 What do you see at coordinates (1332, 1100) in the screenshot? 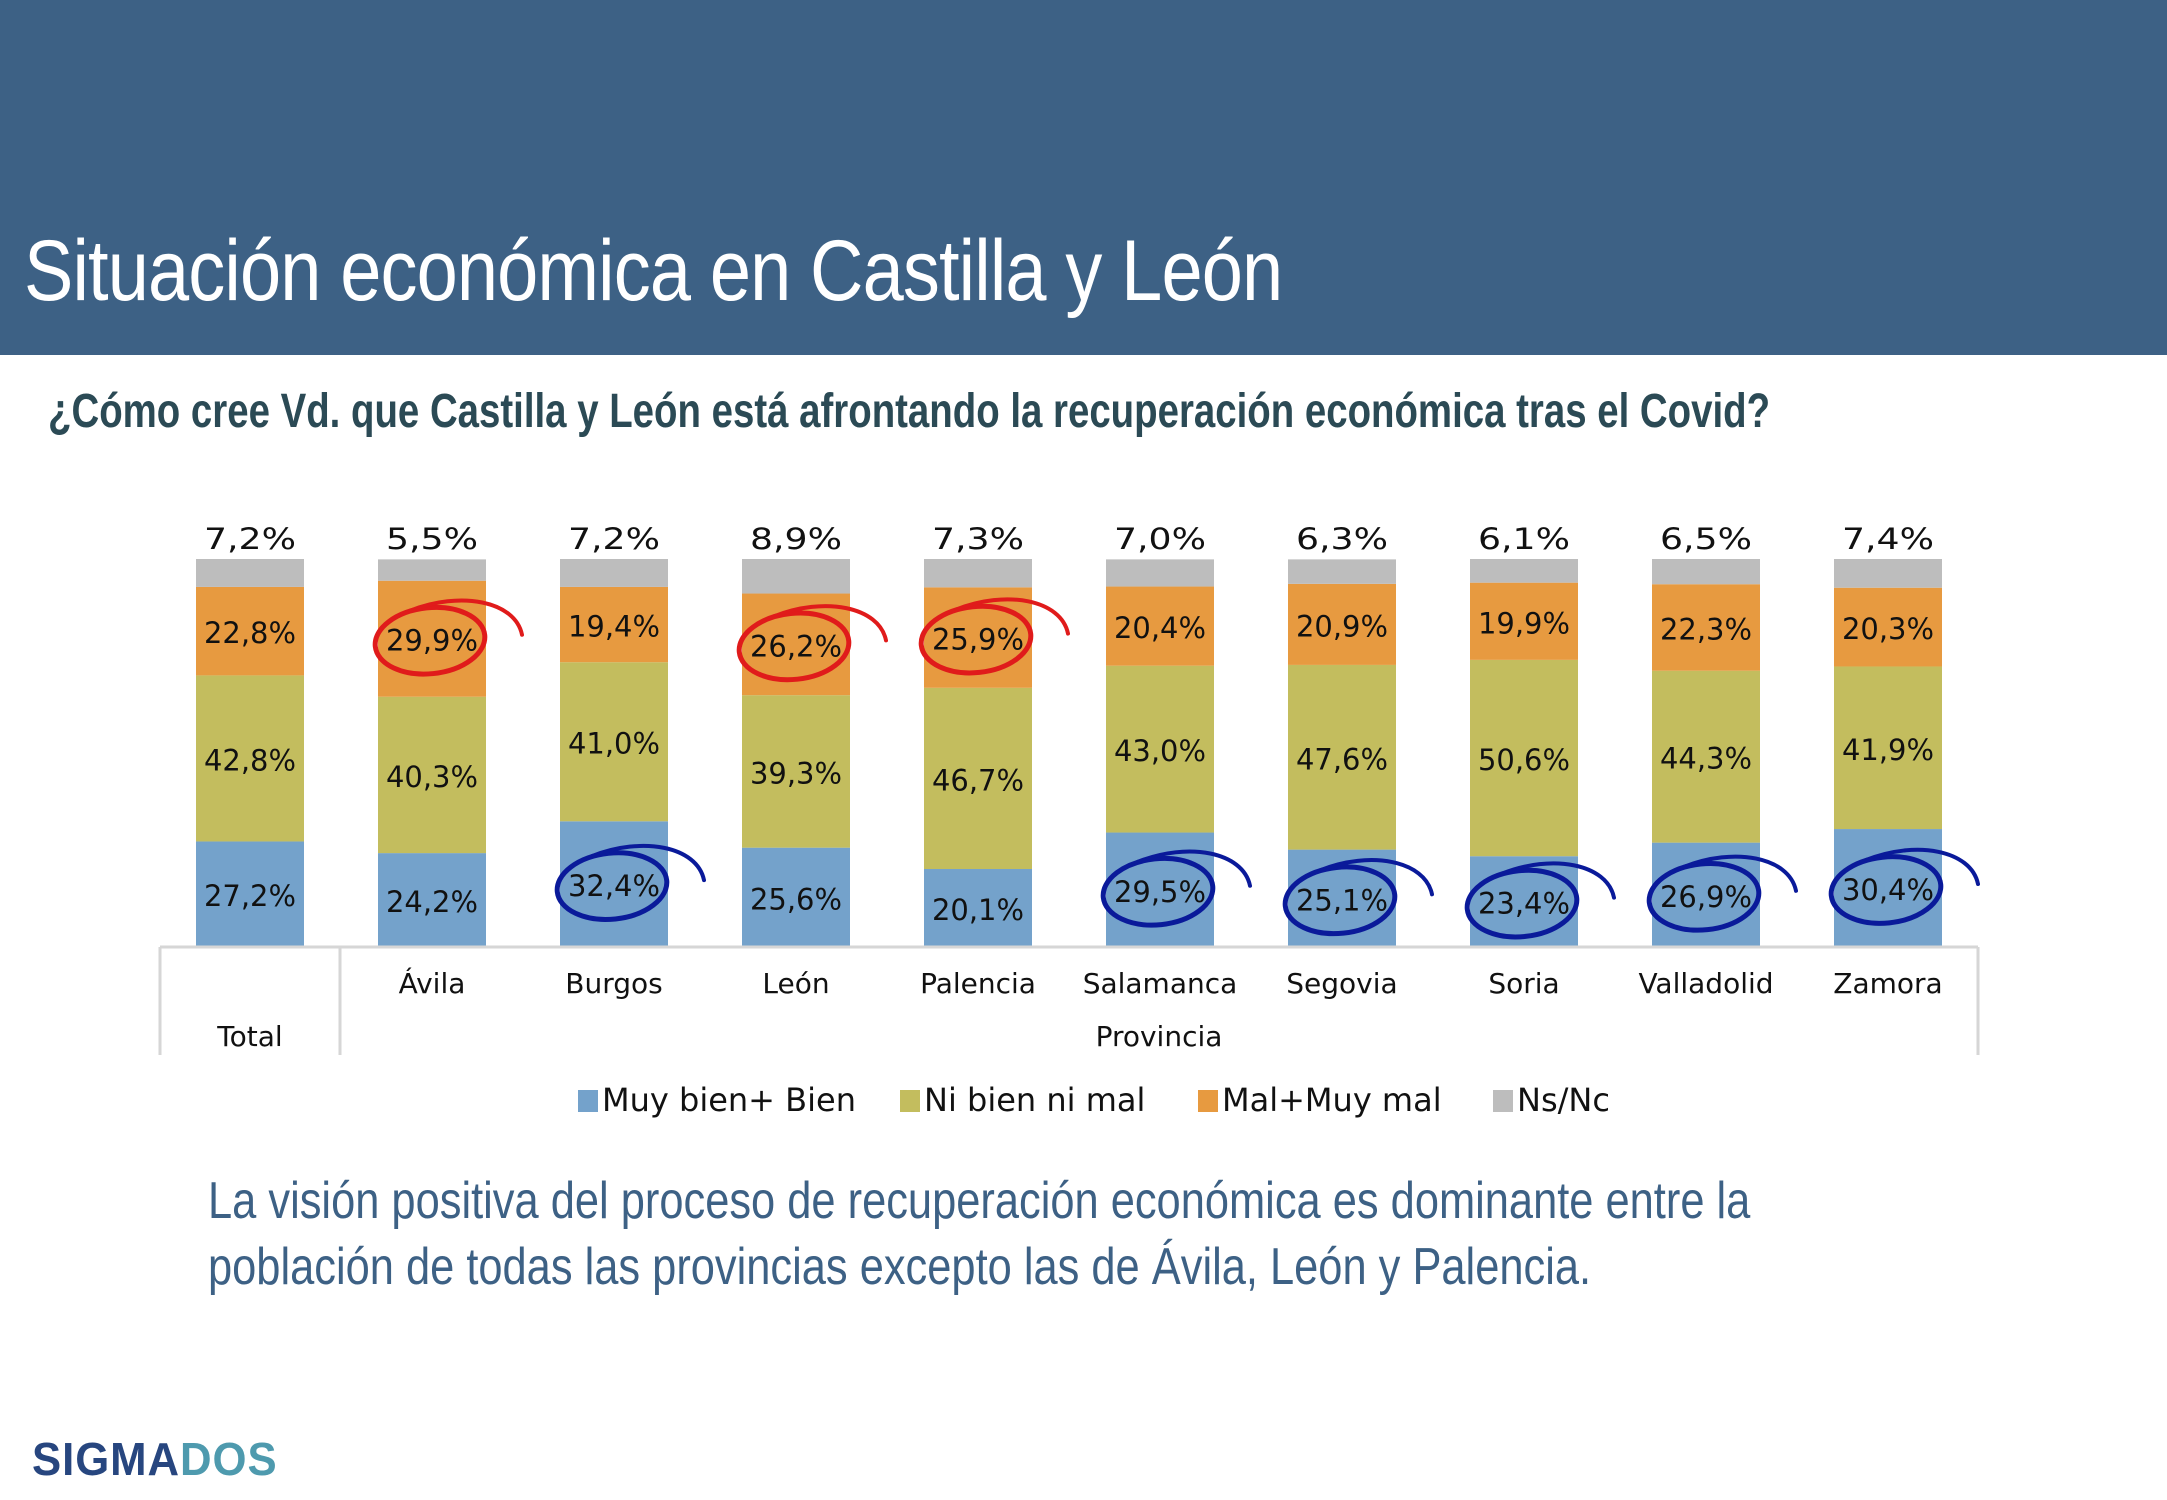
I see `legend-item-label: Mal+Muy mal` at bounding box center [1332, 1100].